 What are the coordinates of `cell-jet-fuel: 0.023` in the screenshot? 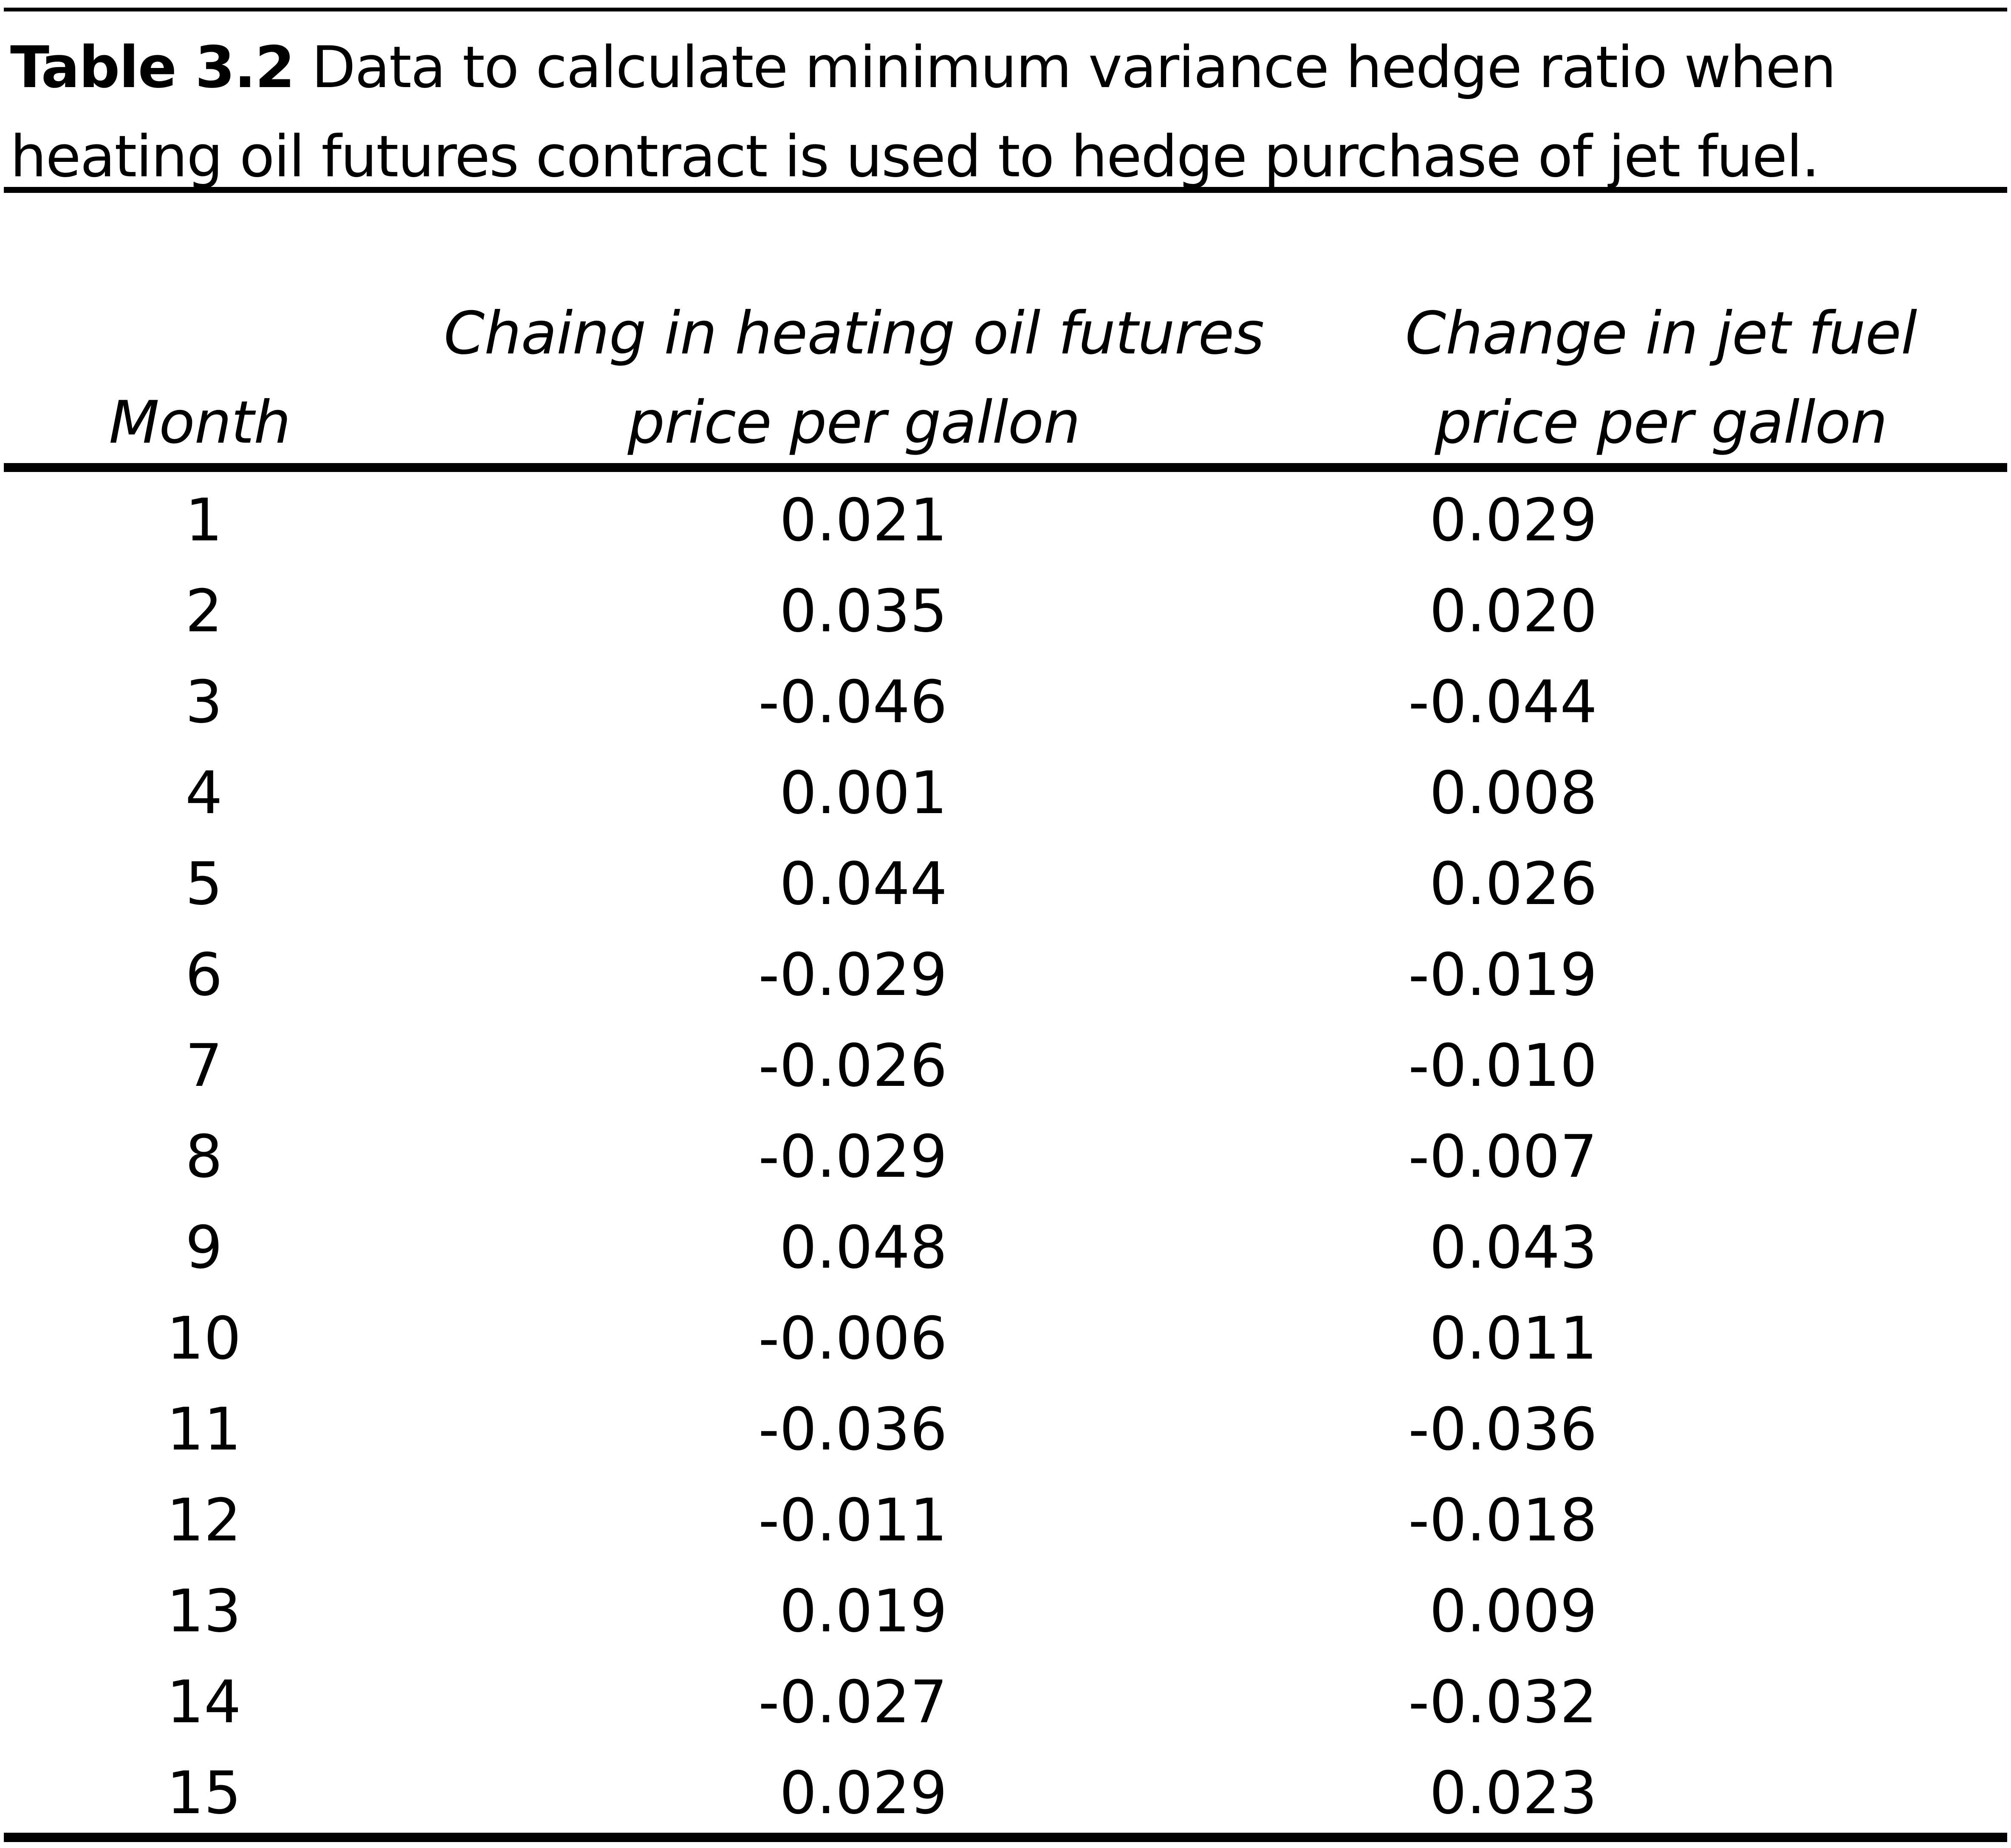 It's located at (1513, 1793).